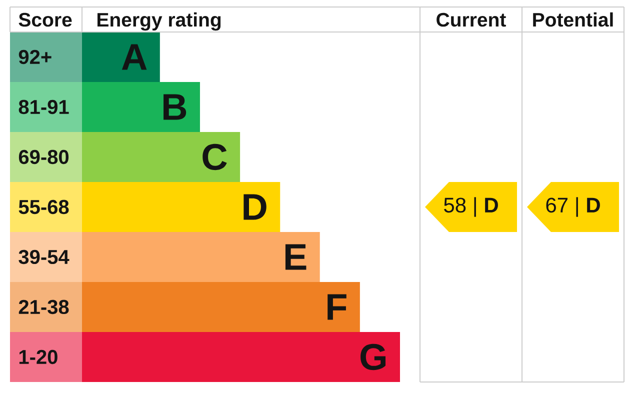 This screenshot has width=641, height=403. What do you see at coordinates (159, 21) in the screenshot?
I see `chart-title: Energy rating` at bounding box center [159, 21].